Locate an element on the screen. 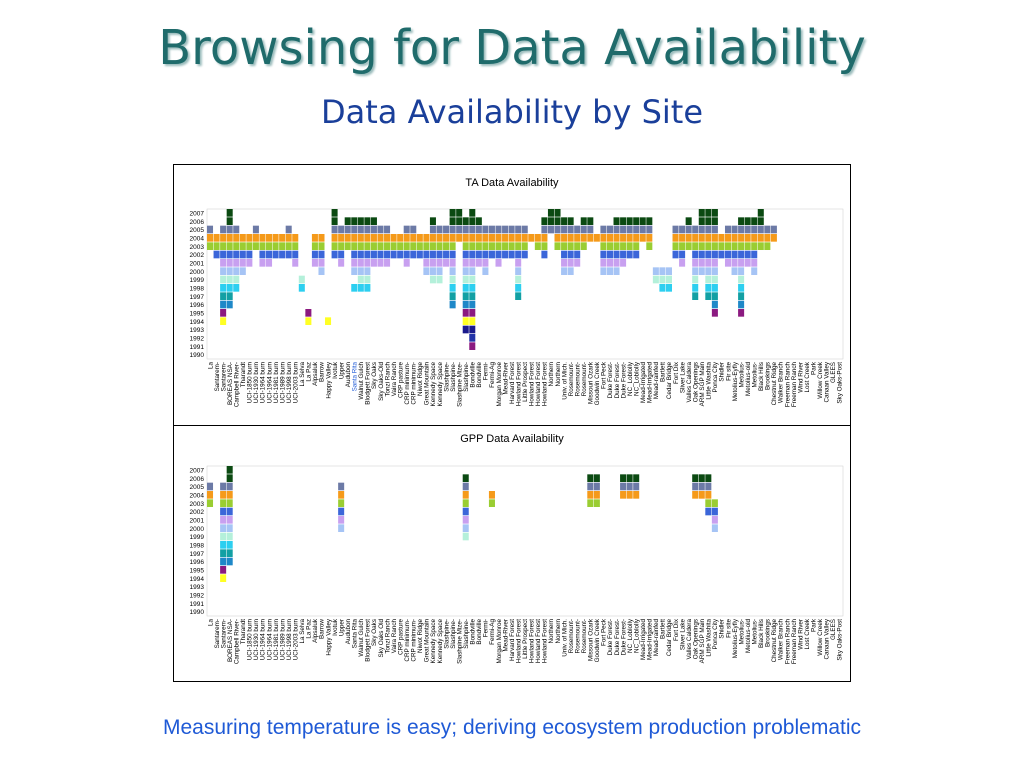 The image size is (1024, 768). site-label: Freeman Ranch is located at coordinates (787, 385).